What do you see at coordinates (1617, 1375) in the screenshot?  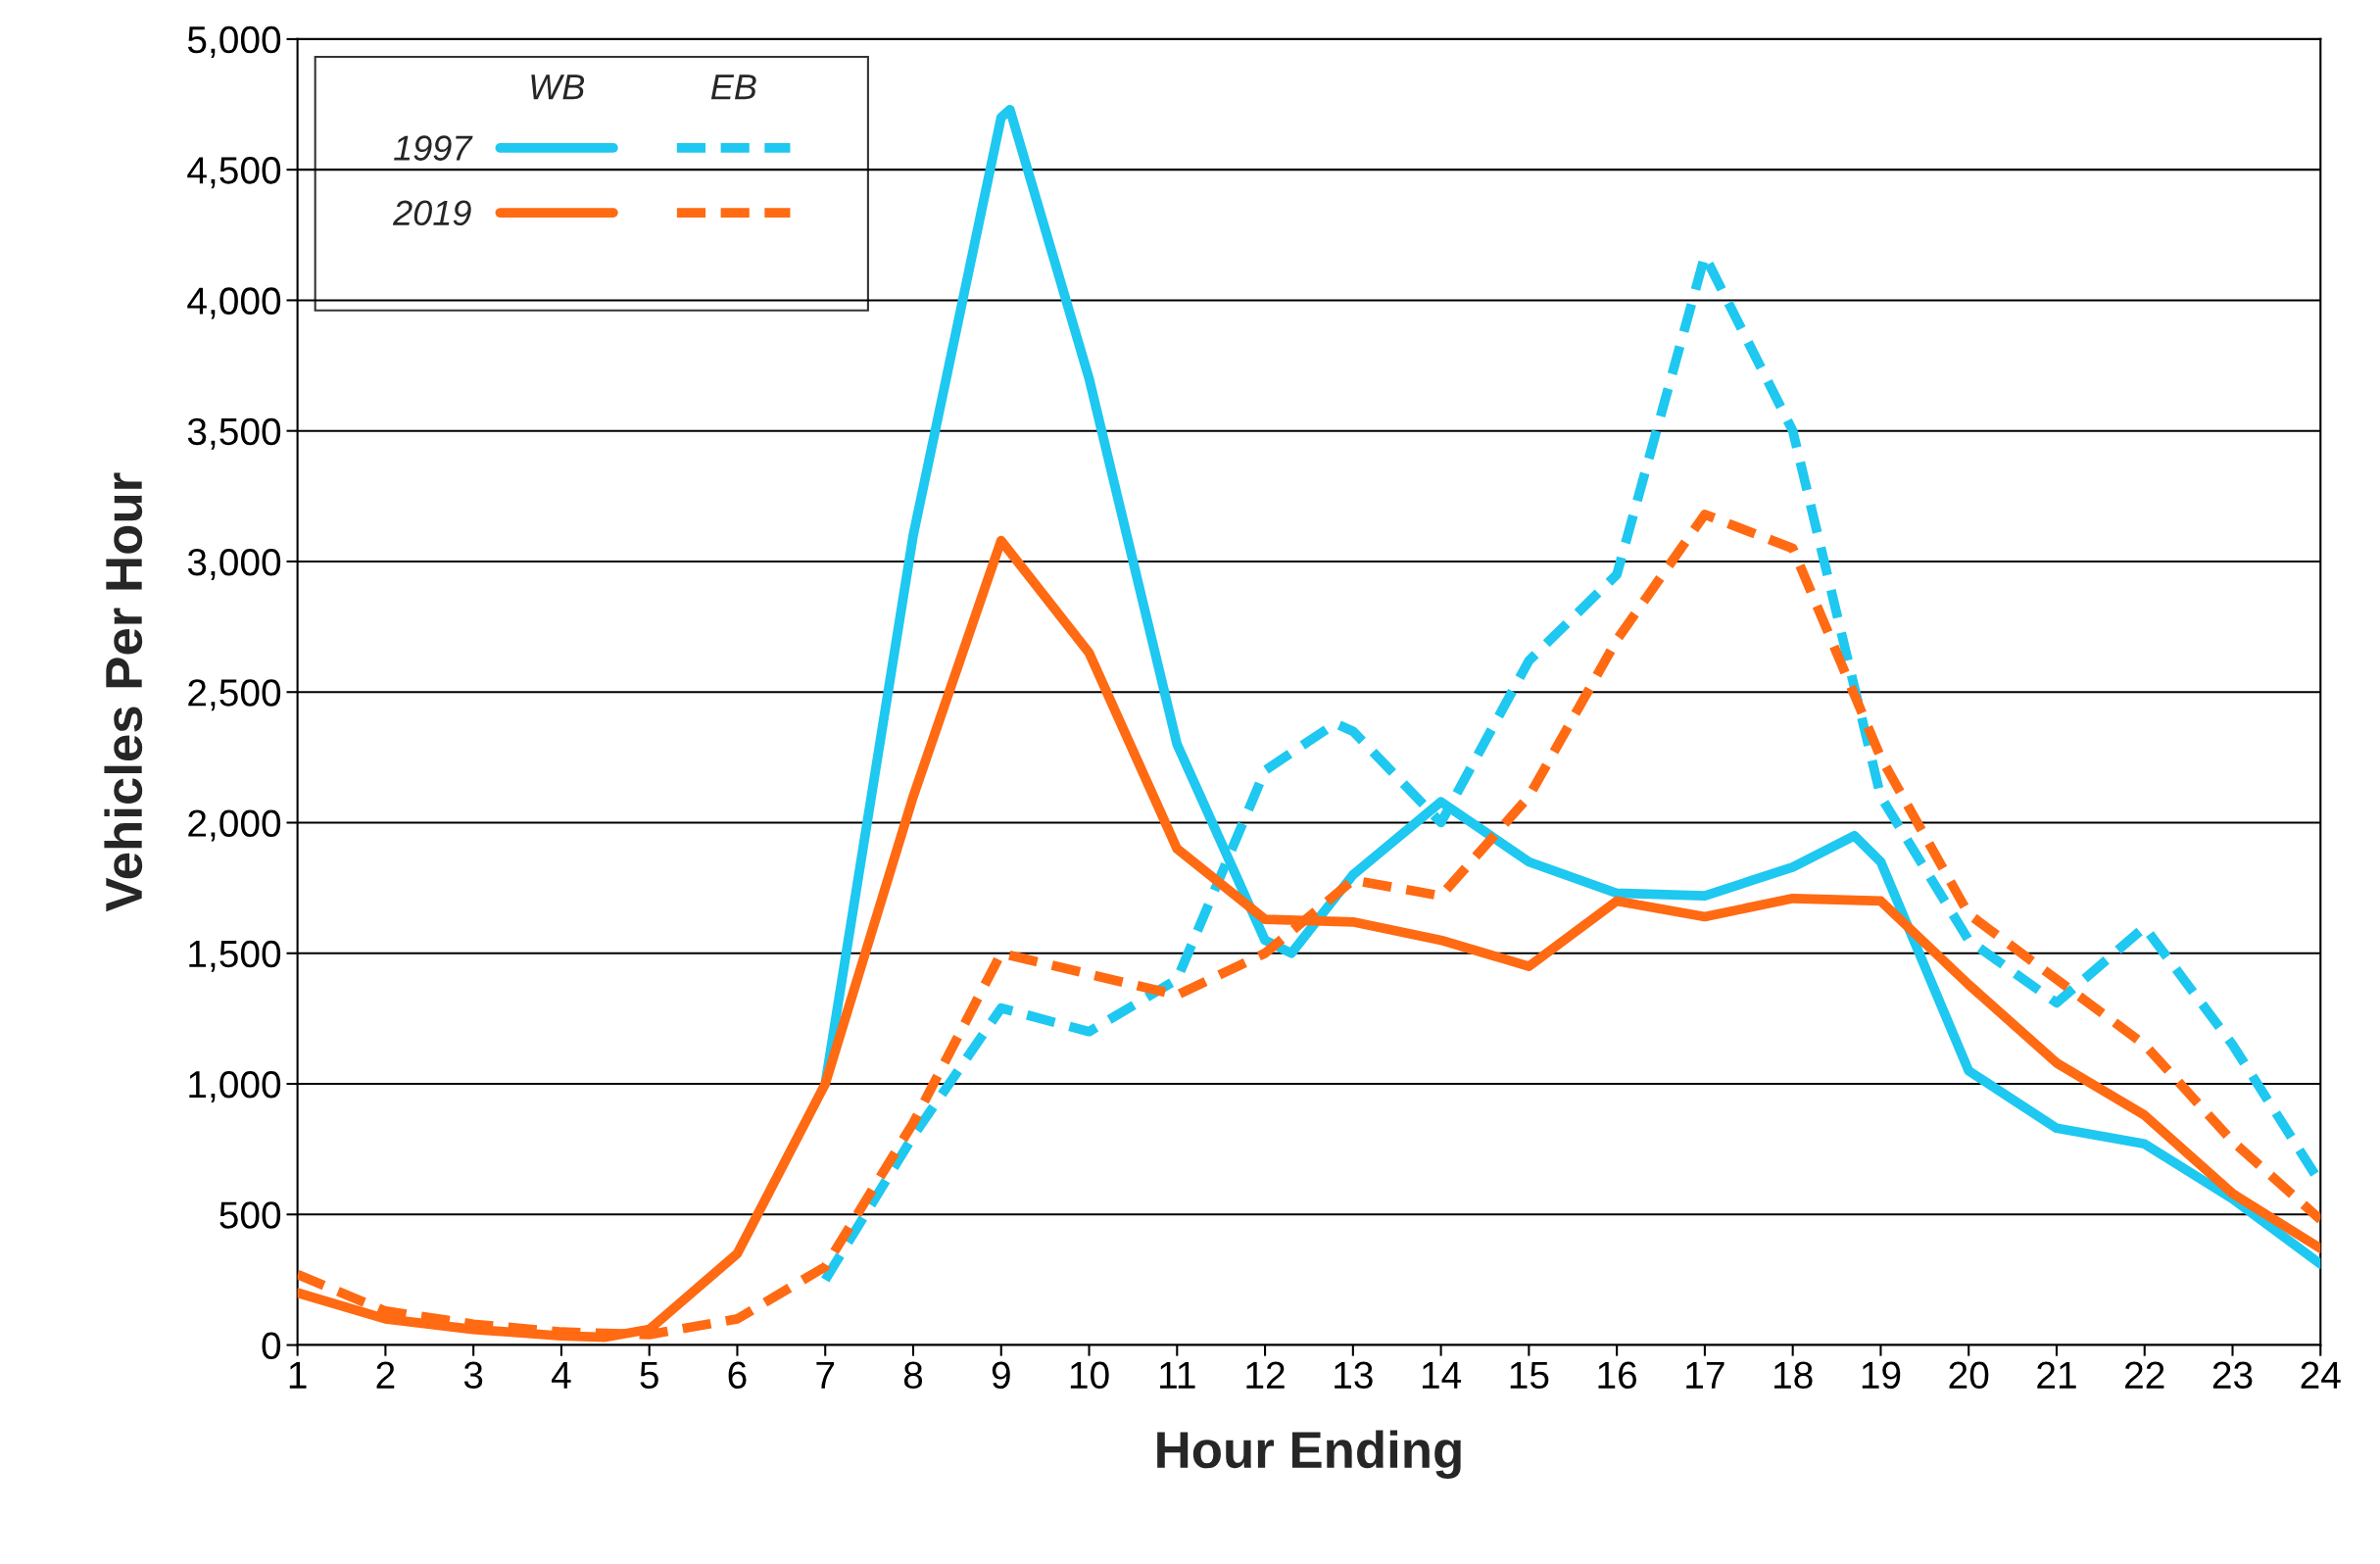 I see `x-tick-label: 16` at bounding box center [1617, 1375].